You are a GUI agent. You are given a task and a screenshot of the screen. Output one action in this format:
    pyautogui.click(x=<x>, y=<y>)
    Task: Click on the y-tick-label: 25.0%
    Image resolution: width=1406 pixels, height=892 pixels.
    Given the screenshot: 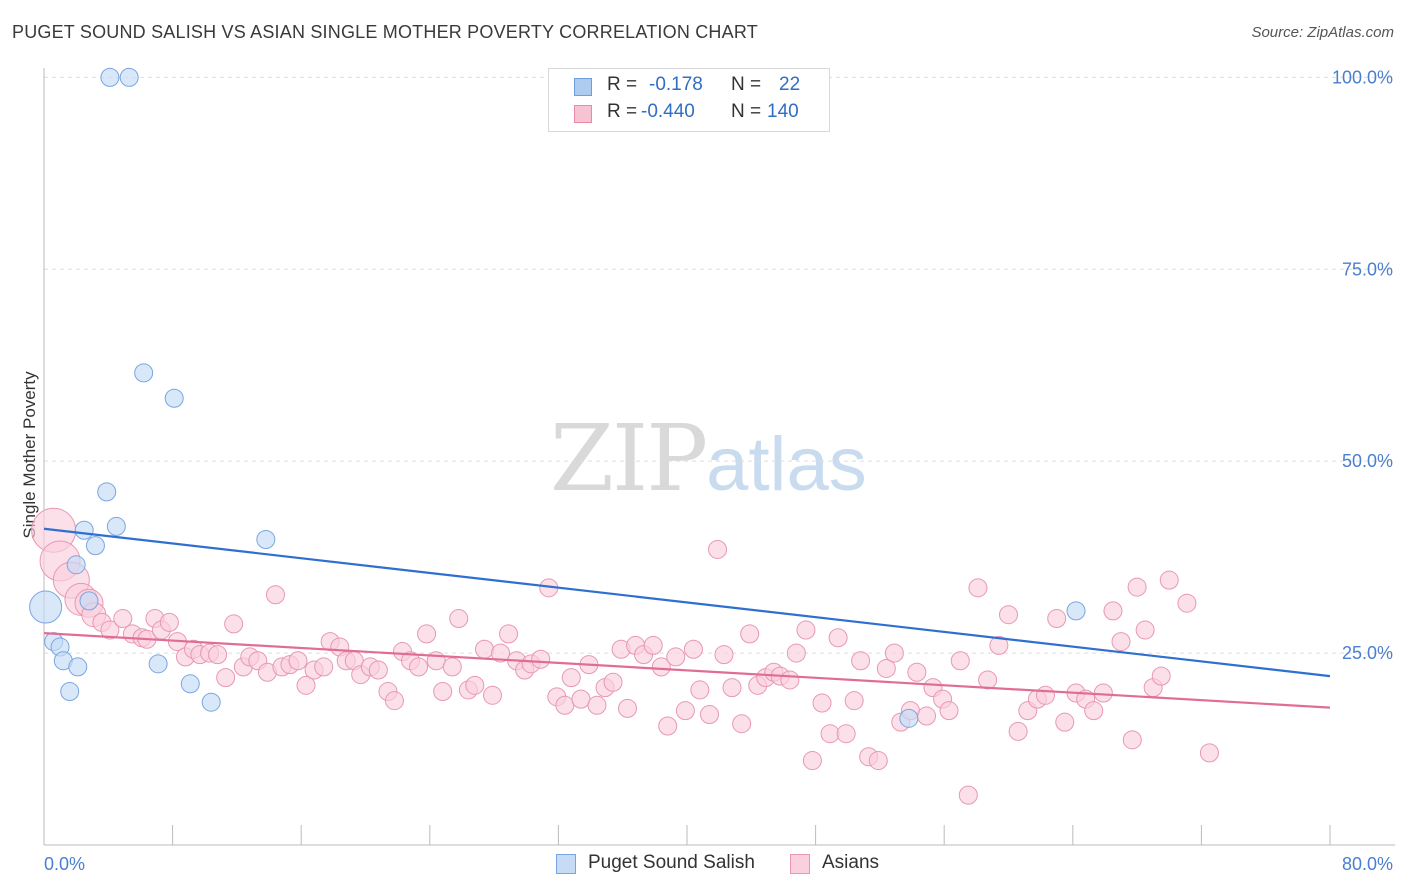 What is the action you would take?
    pyautogui.click(x=1367, y=653)
    